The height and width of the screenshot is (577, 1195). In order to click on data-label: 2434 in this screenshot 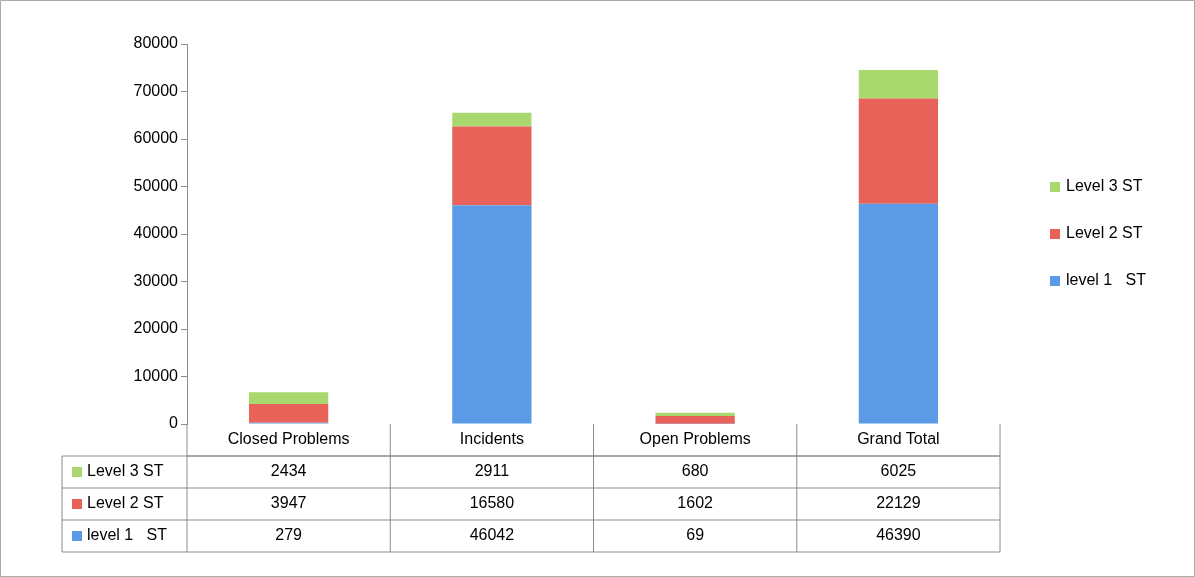, I will do `click(288, 471)`.